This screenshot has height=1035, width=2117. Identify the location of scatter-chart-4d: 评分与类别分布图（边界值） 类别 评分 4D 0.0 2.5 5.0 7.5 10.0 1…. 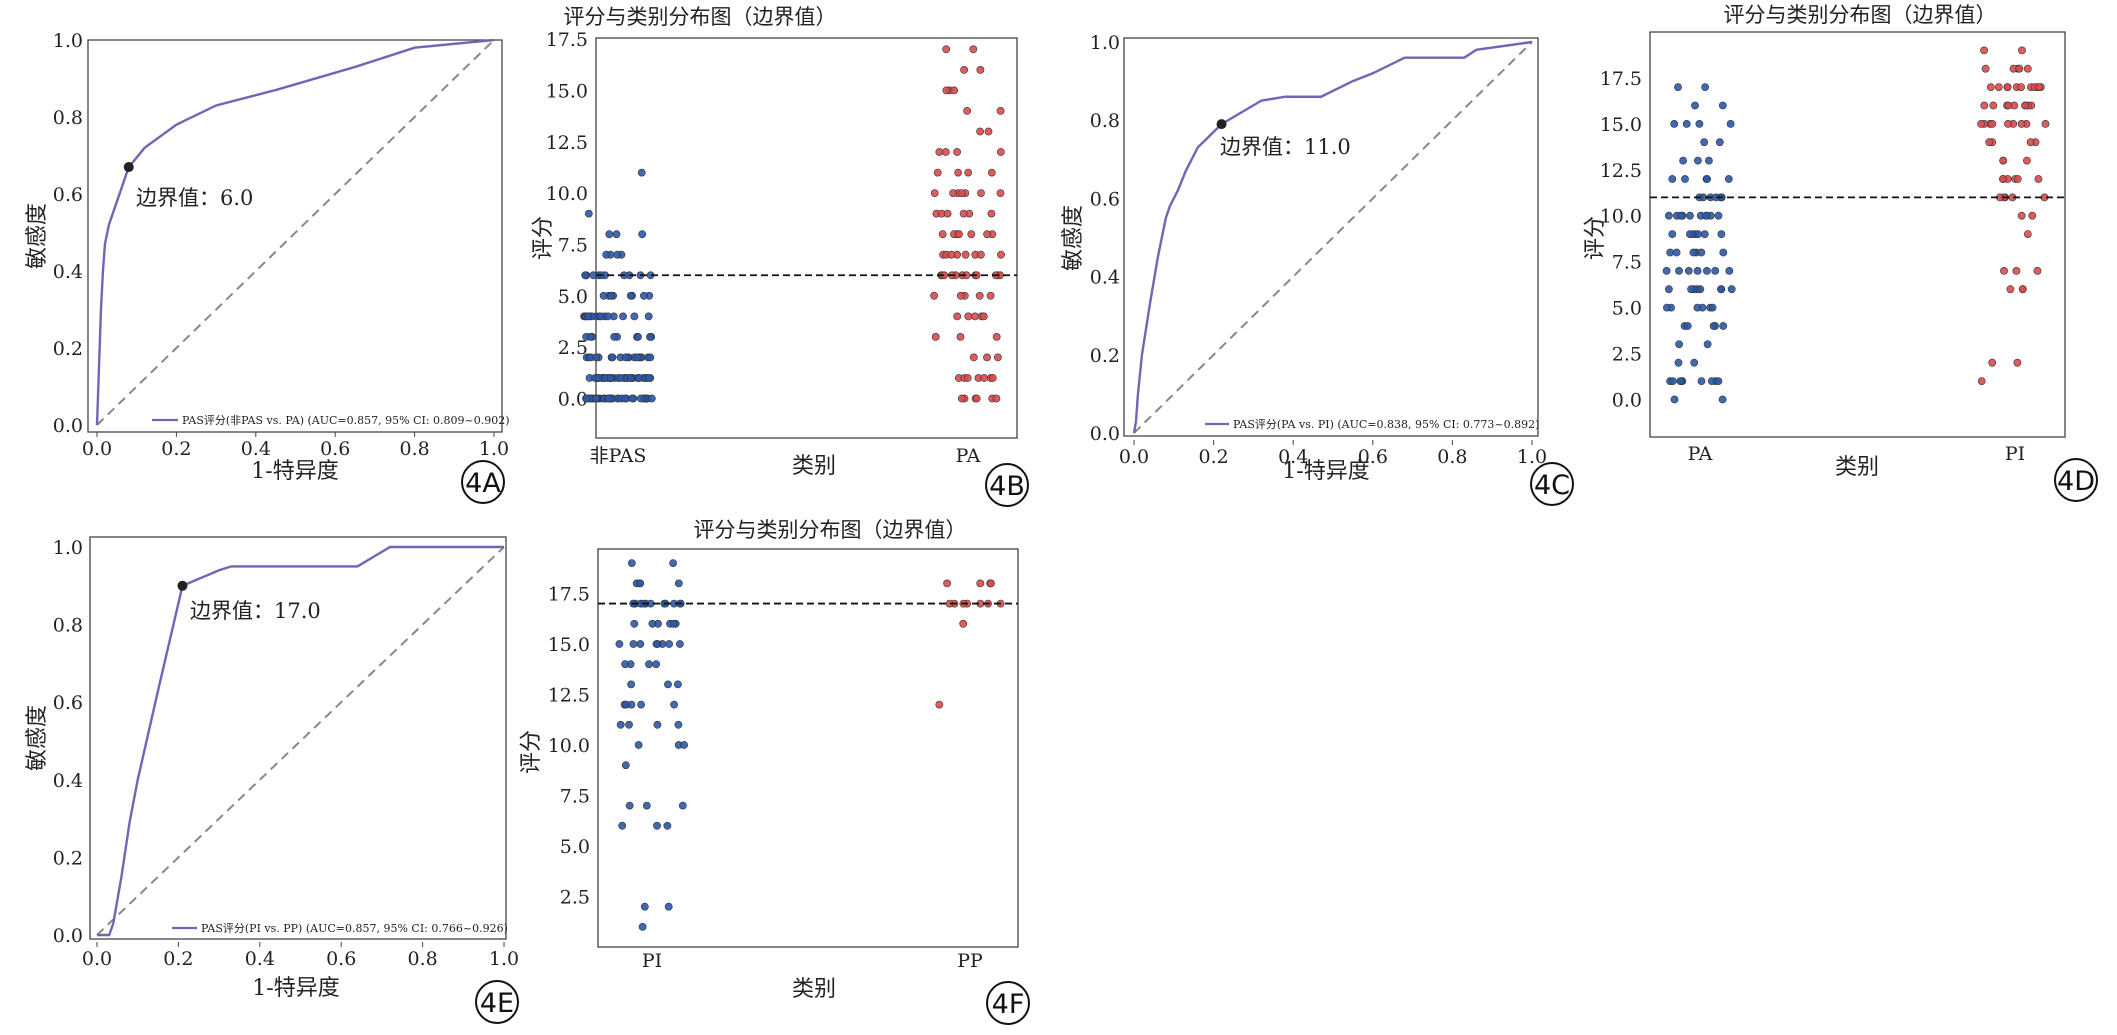
(1840, 252).